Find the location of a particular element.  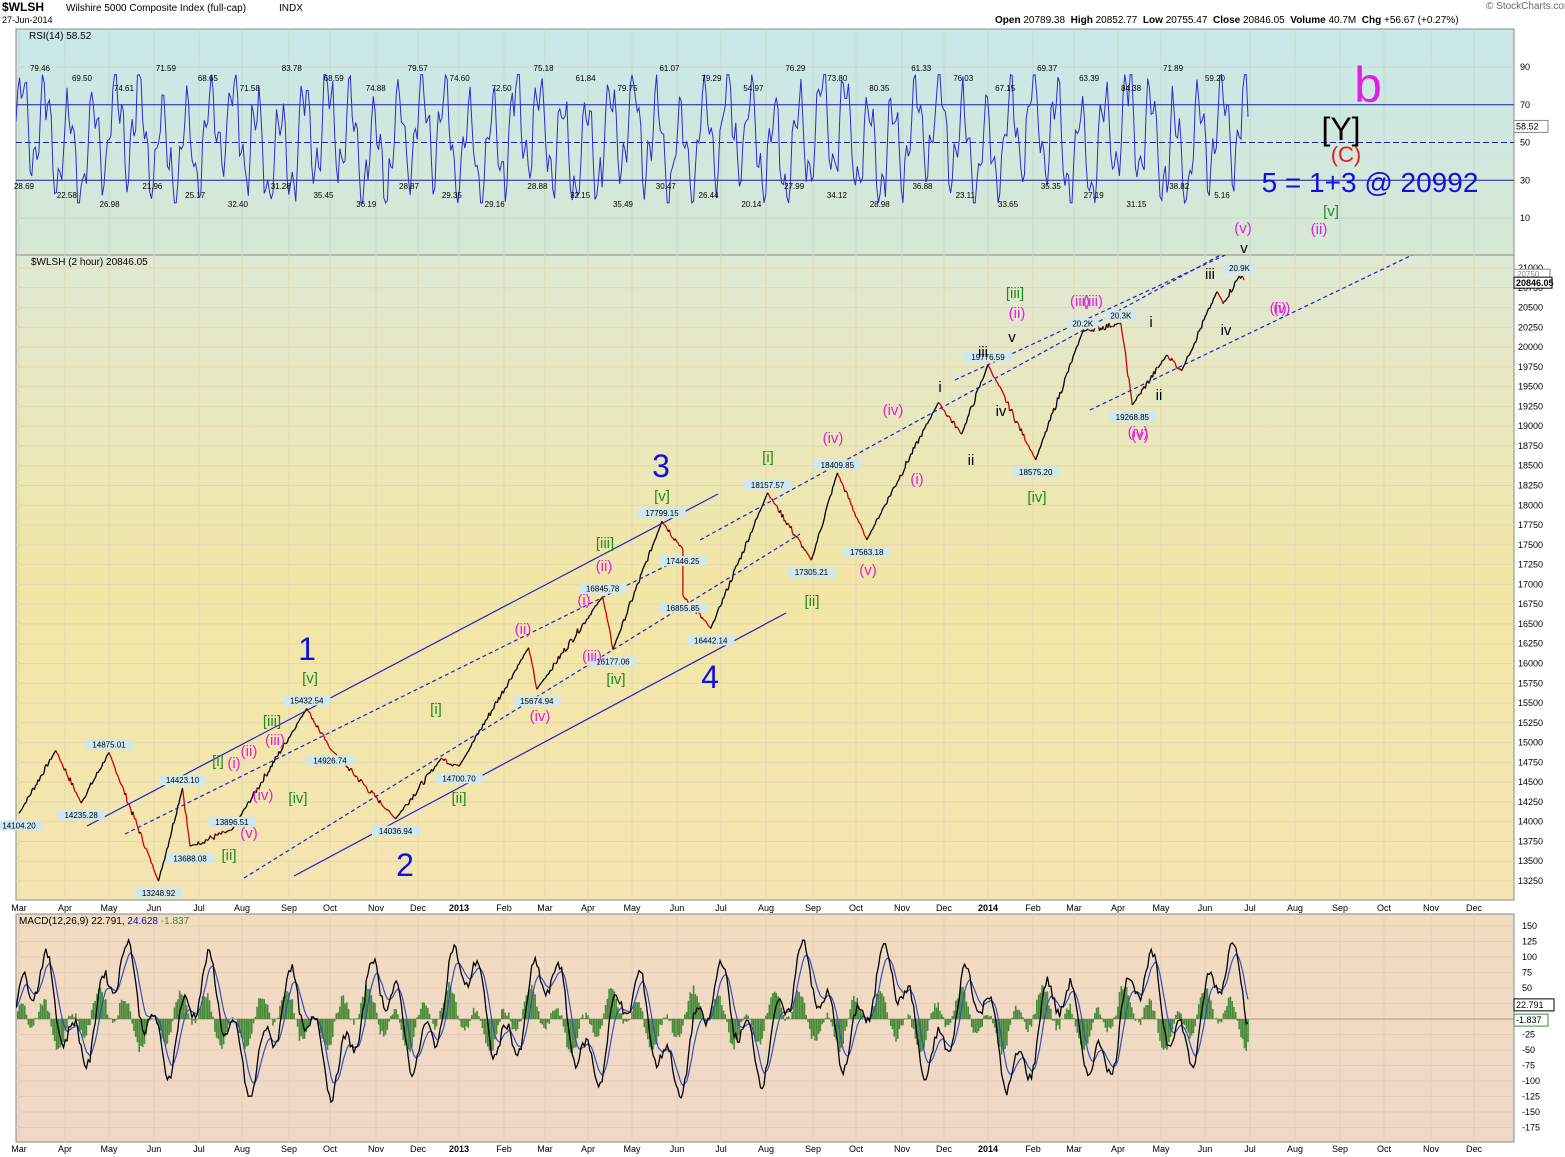

rsi-trough-label: 32.40 is located at coordinates (238, 204).